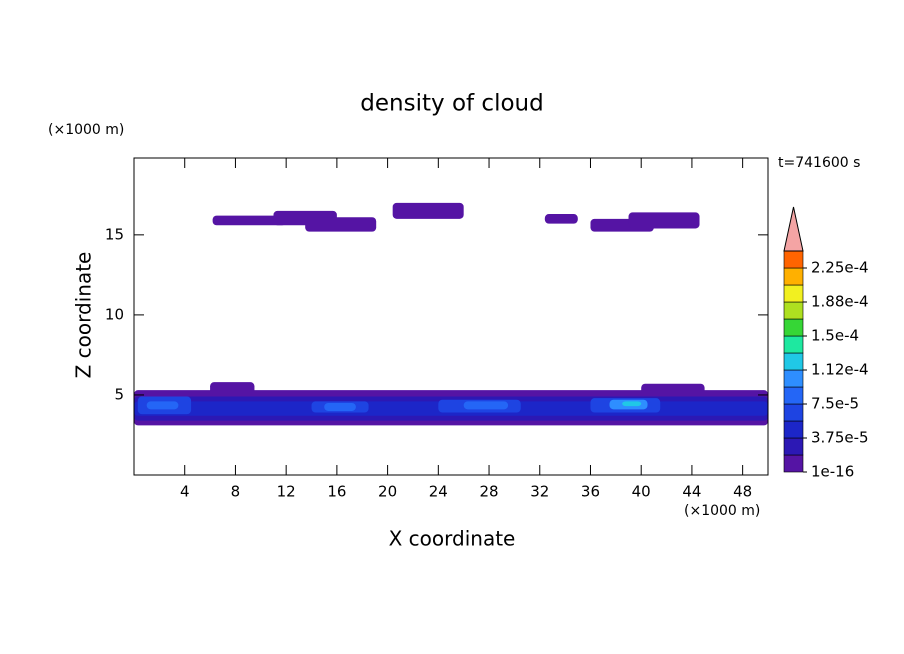 The width and height of the screenshot is (904, 654). I want to click on x-tick-label: 8, so click(236, 492).